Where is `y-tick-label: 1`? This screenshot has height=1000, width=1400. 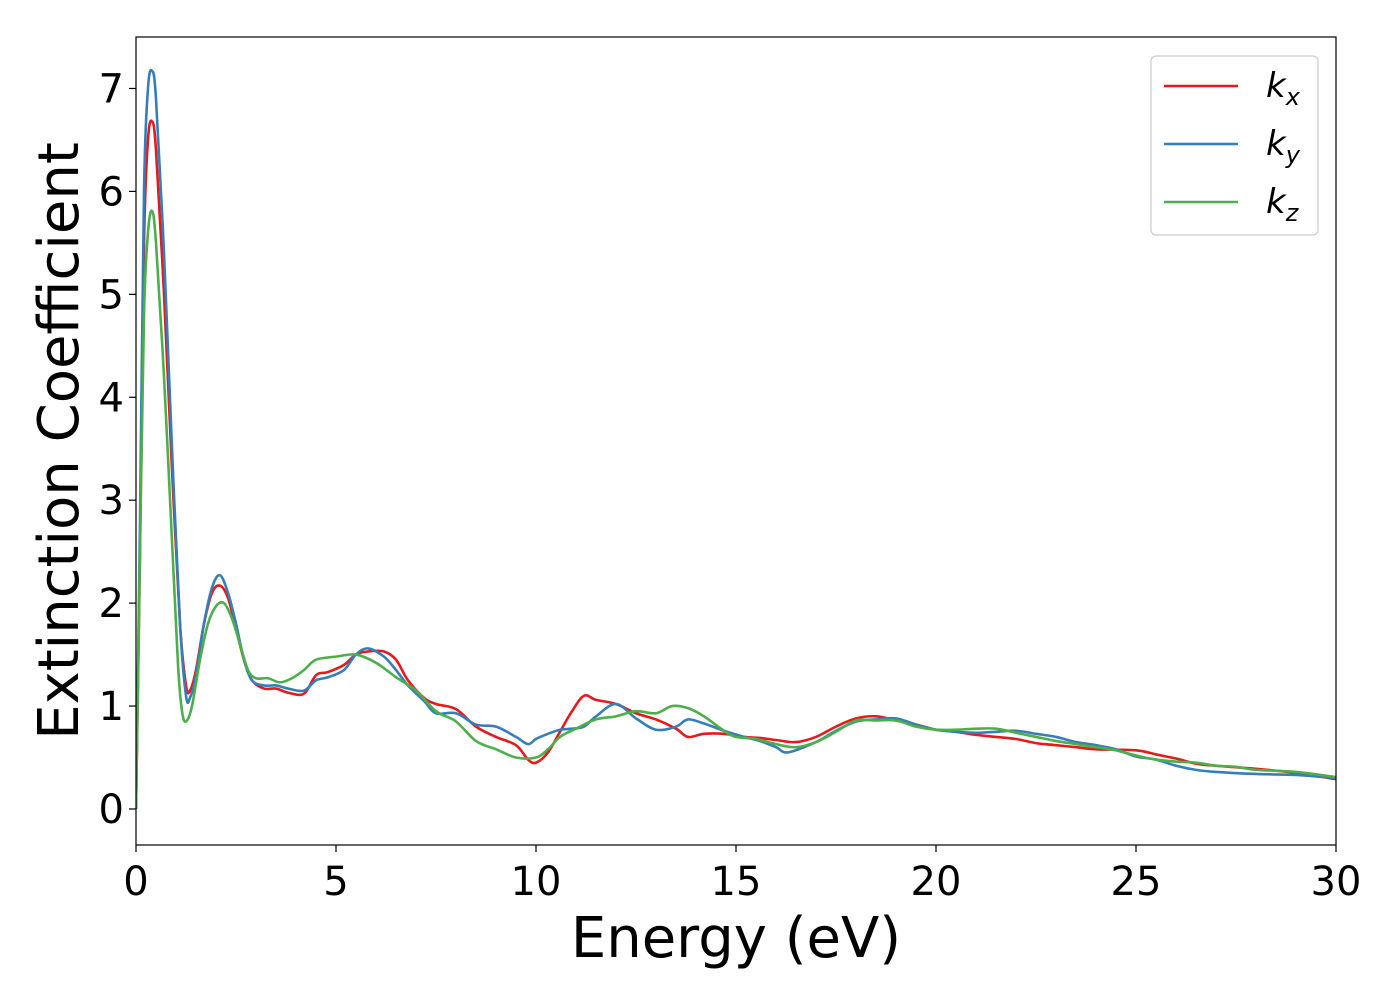
y-tick-label: 1 is located at coordinates (111, 707).